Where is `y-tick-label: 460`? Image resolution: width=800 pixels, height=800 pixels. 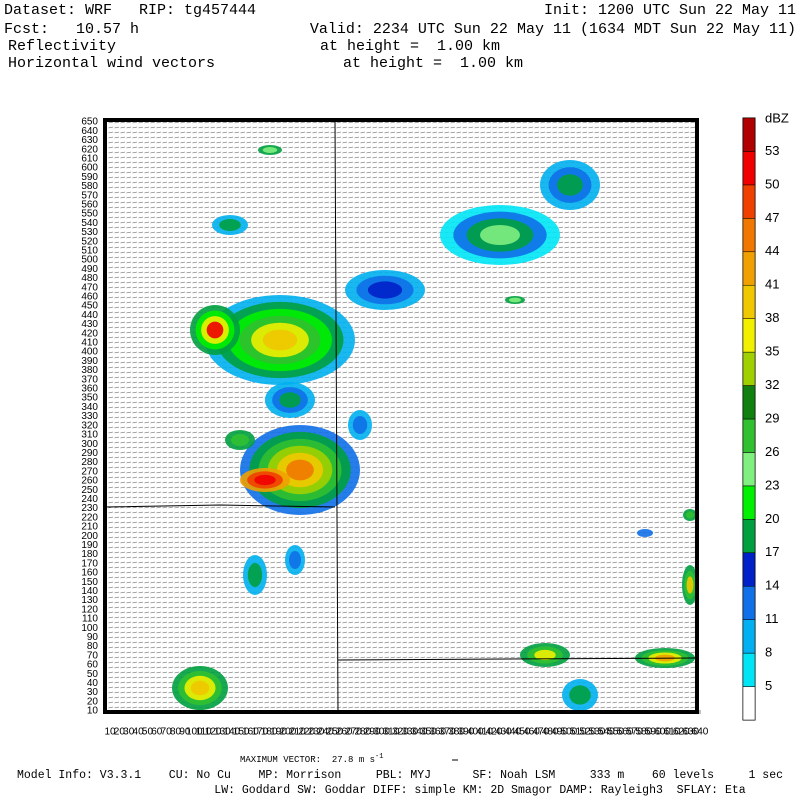
y-tick-label: 460 is located at coordinates (89, 297).